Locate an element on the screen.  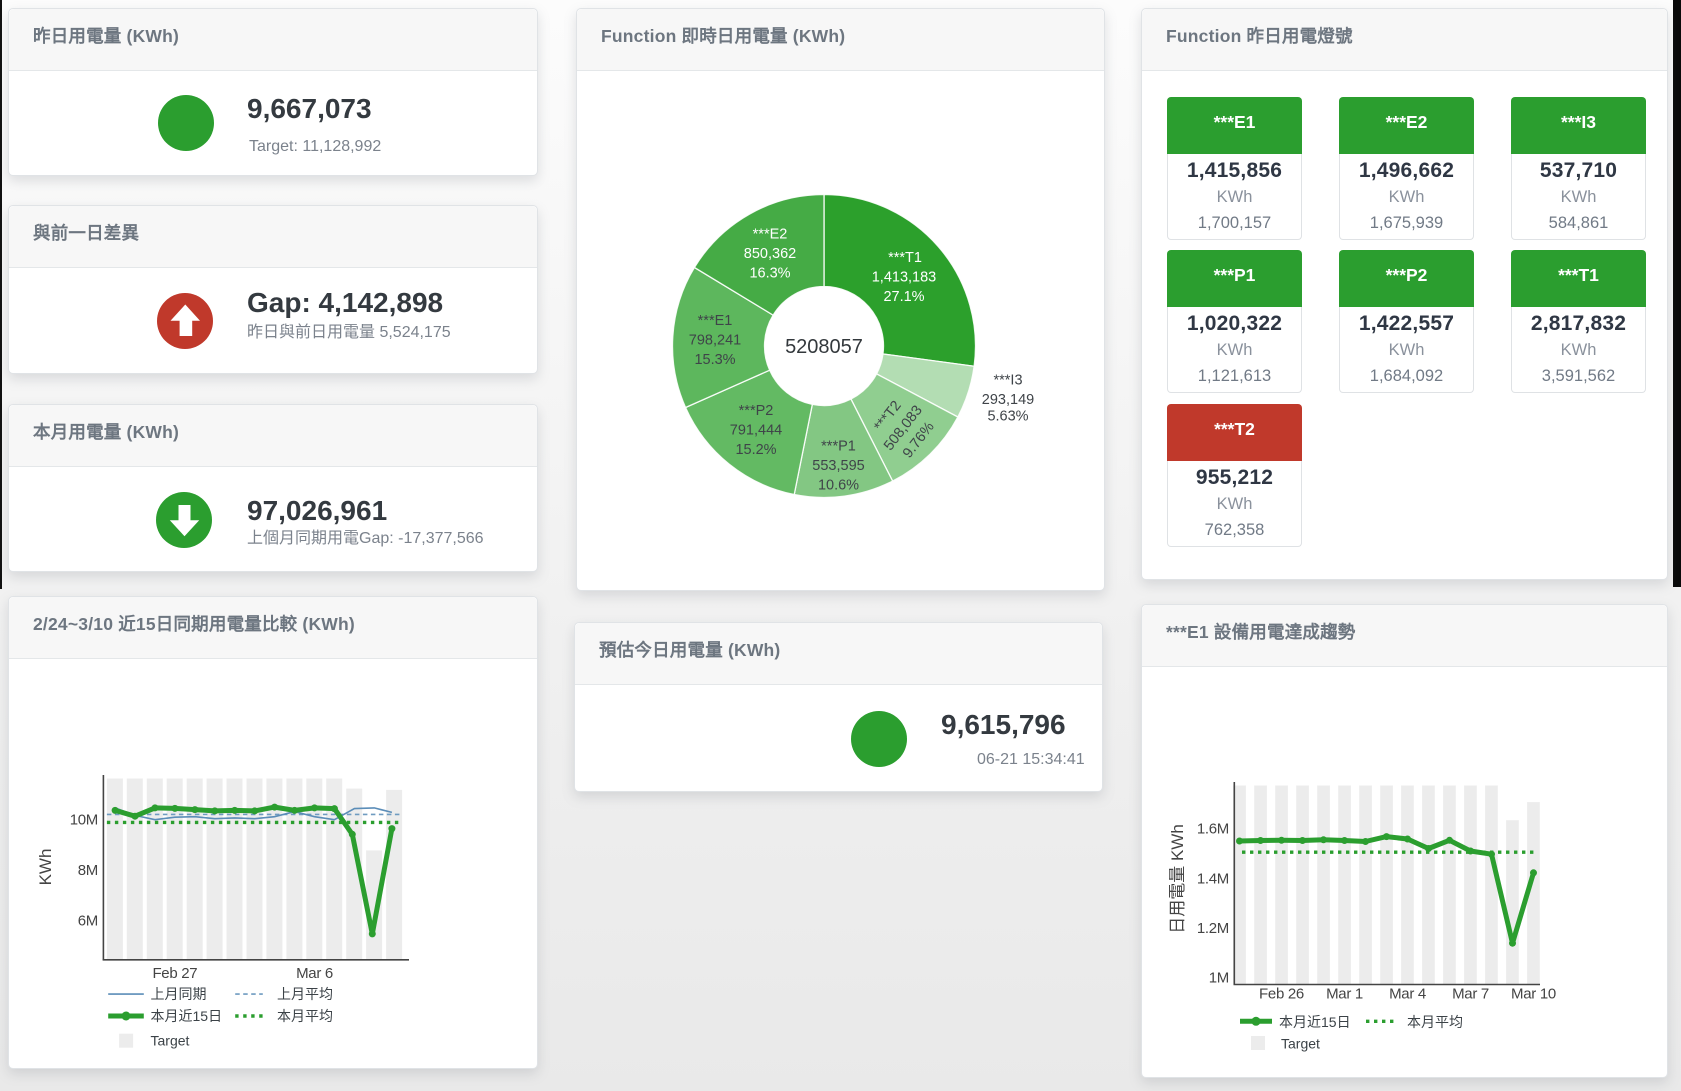
svg-text: ***T1 is located at coordinates (905, 258).